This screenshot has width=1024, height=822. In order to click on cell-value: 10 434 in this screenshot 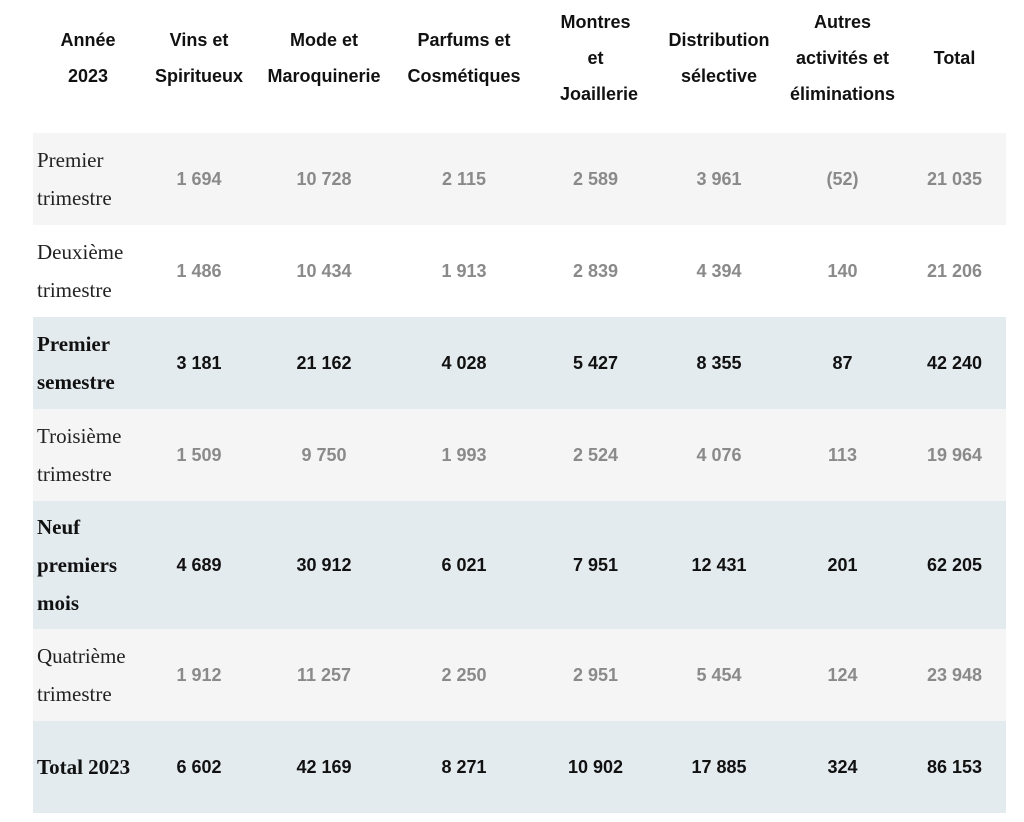, I will do `click(324, 270)`.